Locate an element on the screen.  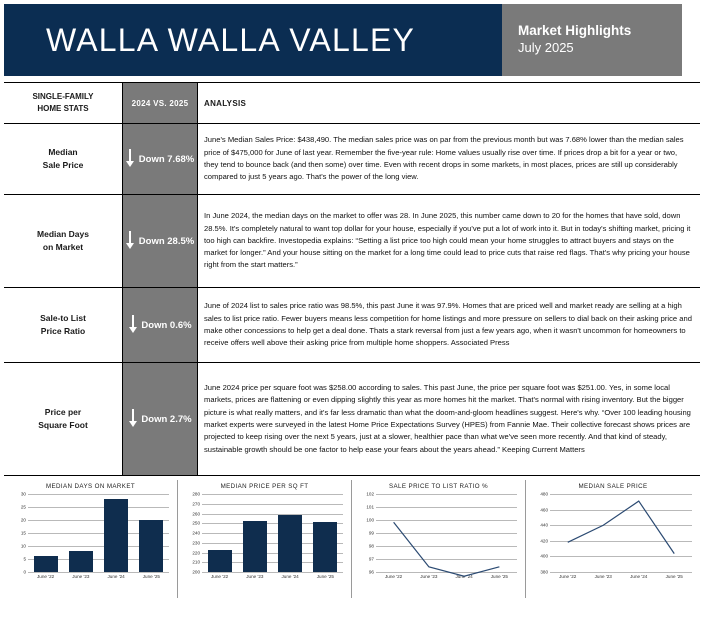
change-cell: Down 0.6% is located at coordinates (160, 325).